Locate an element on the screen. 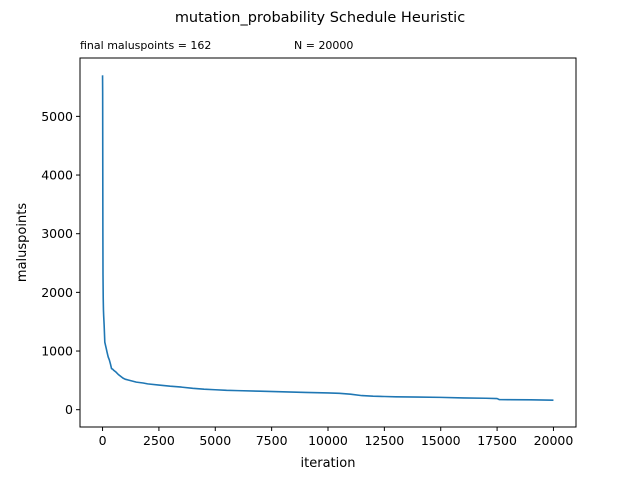 This screenshot has height=480, width=640. x-tick-label: 17500 is located at coordinates (497, 440).